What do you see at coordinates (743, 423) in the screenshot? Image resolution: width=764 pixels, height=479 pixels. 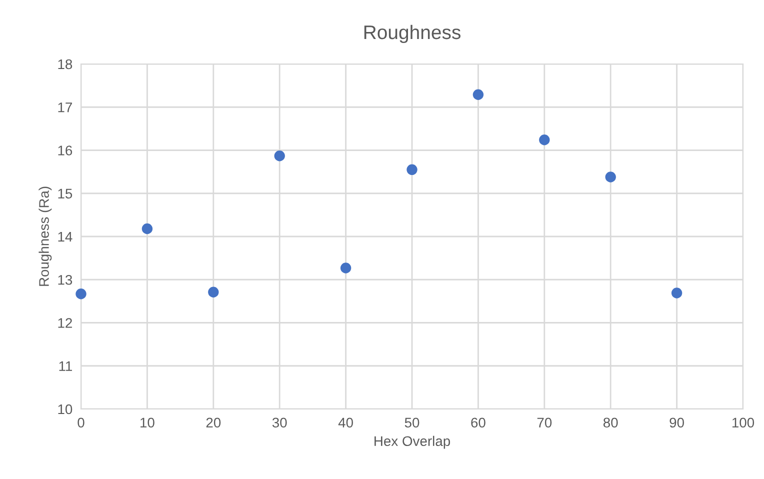 I see `x-tick-label: 100` at bounding box center [743, 423].